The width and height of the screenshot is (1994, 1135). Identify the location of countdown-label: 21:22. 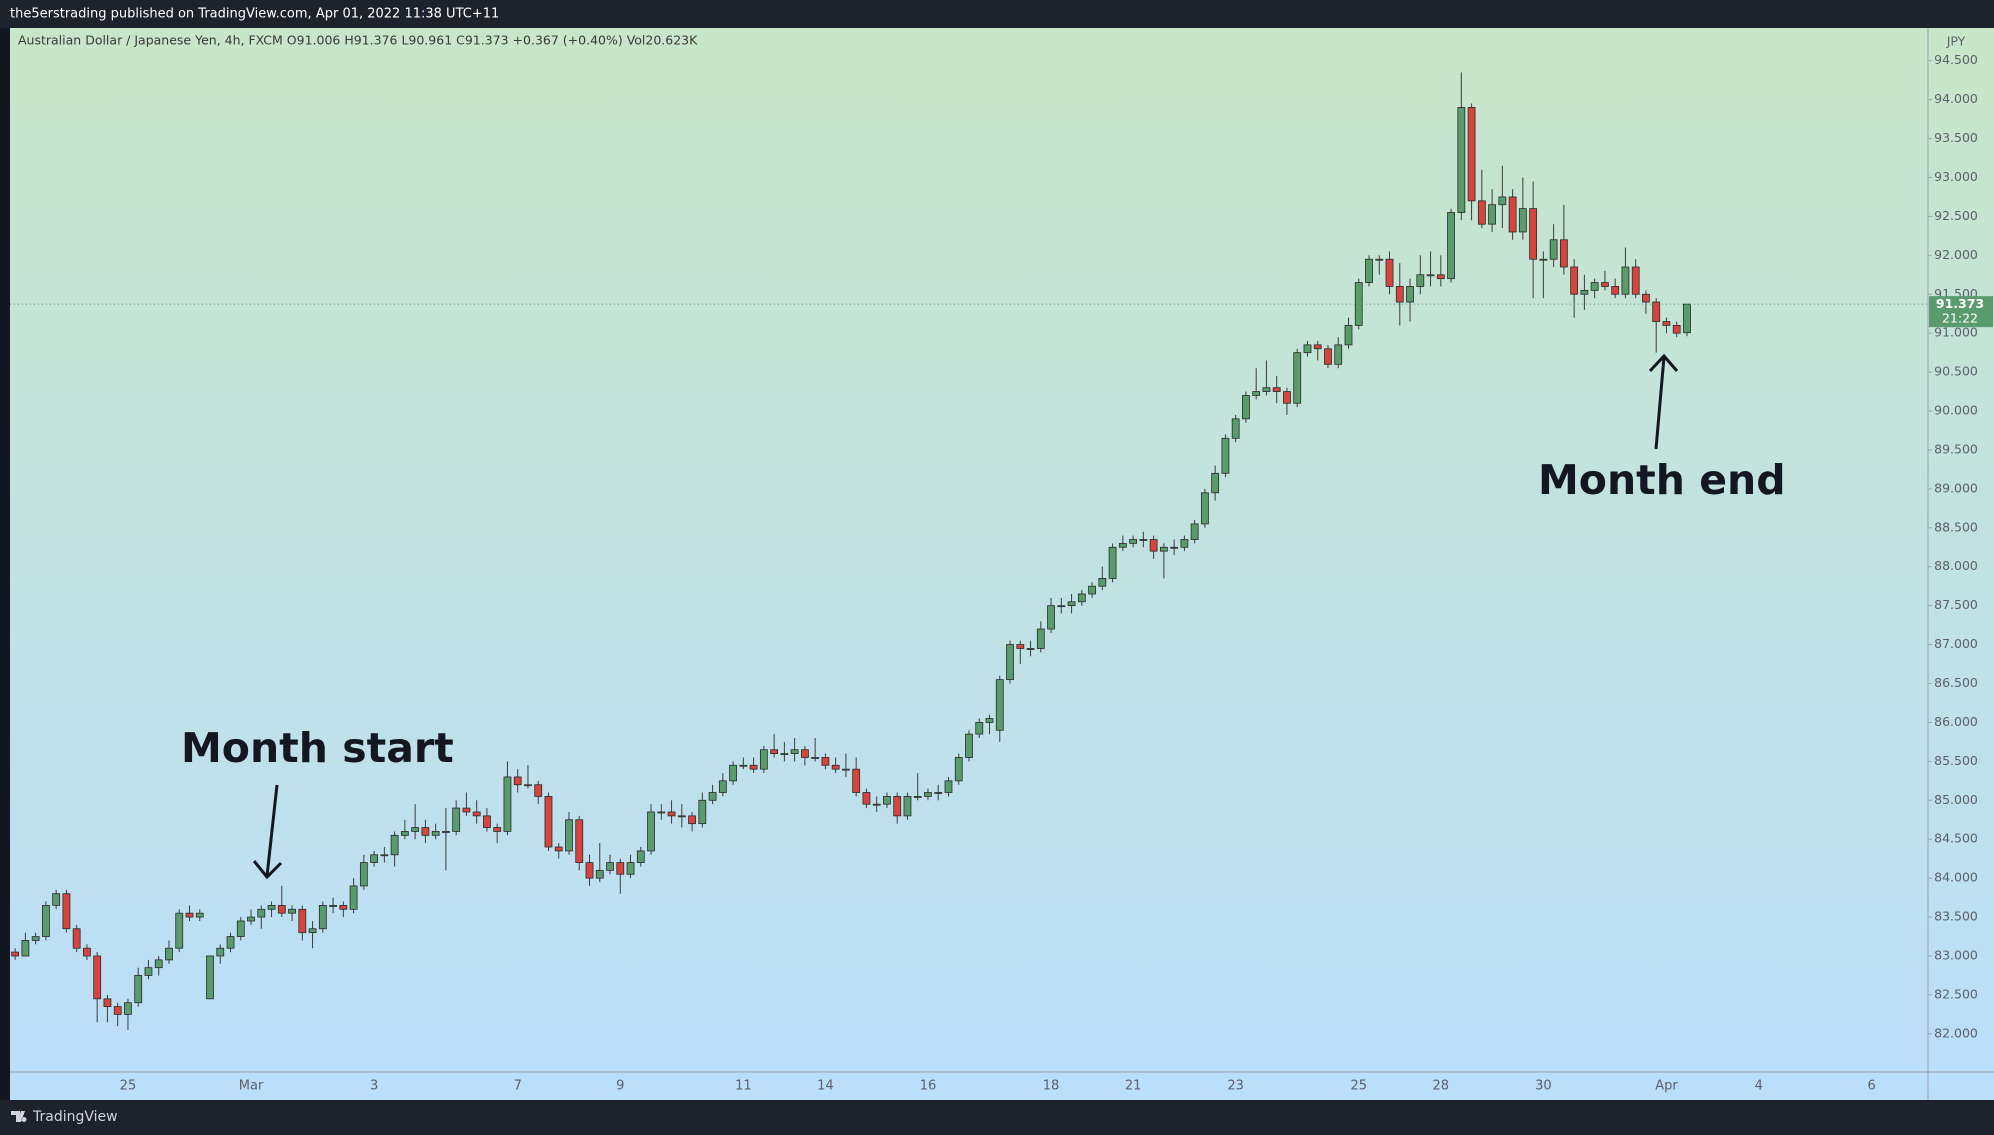
(1960, 318).